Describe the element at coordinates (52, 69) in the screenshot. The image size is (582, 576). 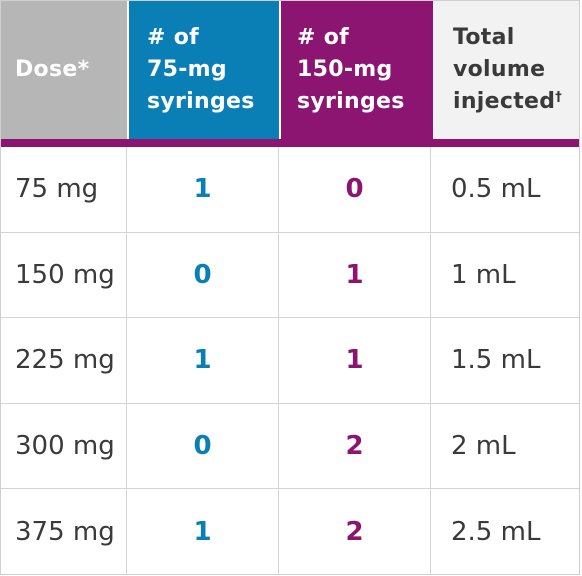
I see `header-dose-label: Dose*` at that location.